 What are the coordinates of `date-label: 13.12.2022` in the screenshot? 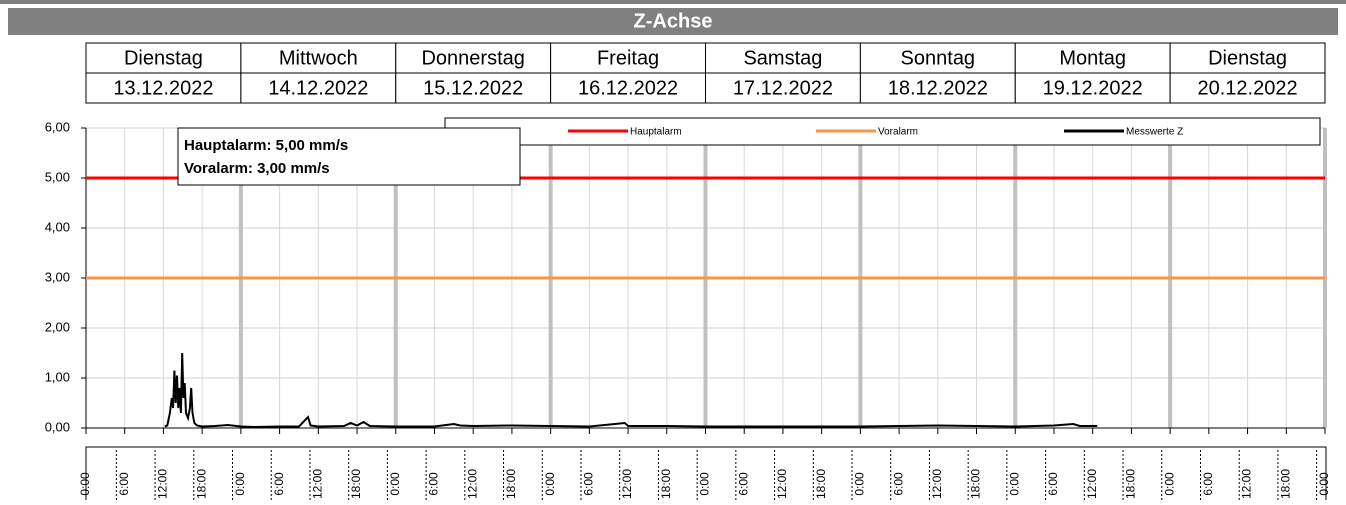 It's located at (163, 88).